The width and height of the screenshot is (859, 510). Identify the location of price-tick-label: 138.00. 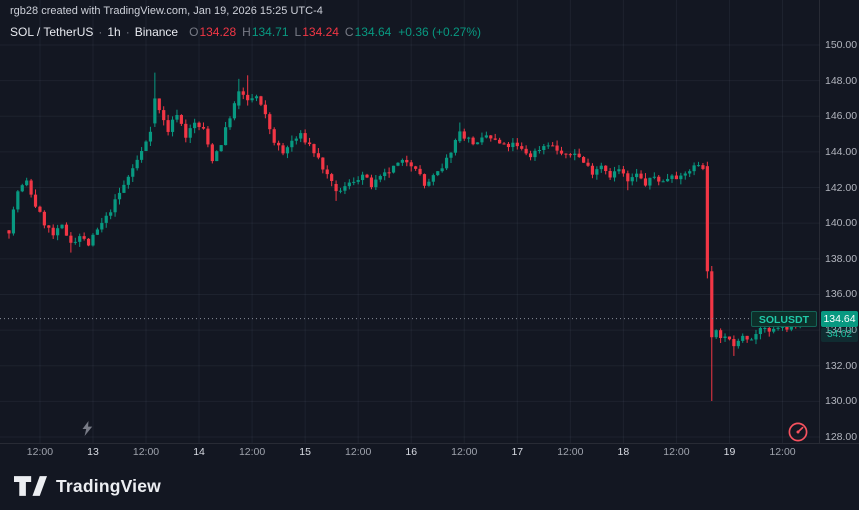
(841, 258).